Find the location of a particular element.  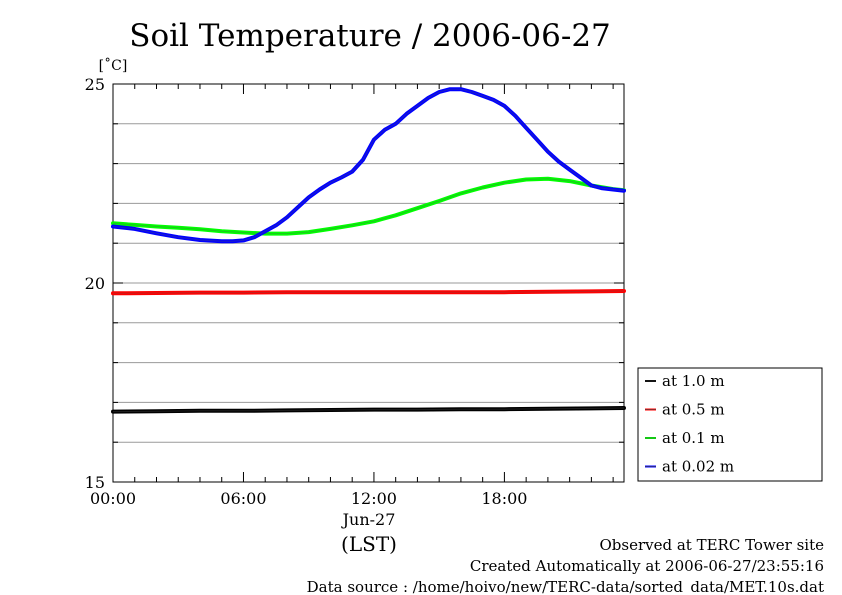

legend-label: at 0.5 m is located at coordinates (693, 410).